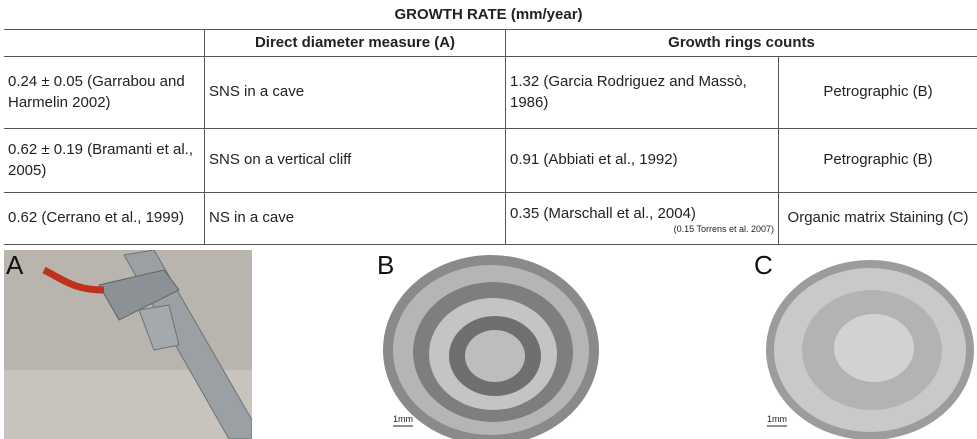  I want to click on cell: 0.62 ± 0.19 (Bramanti et al., 2005), so click(104, 160).